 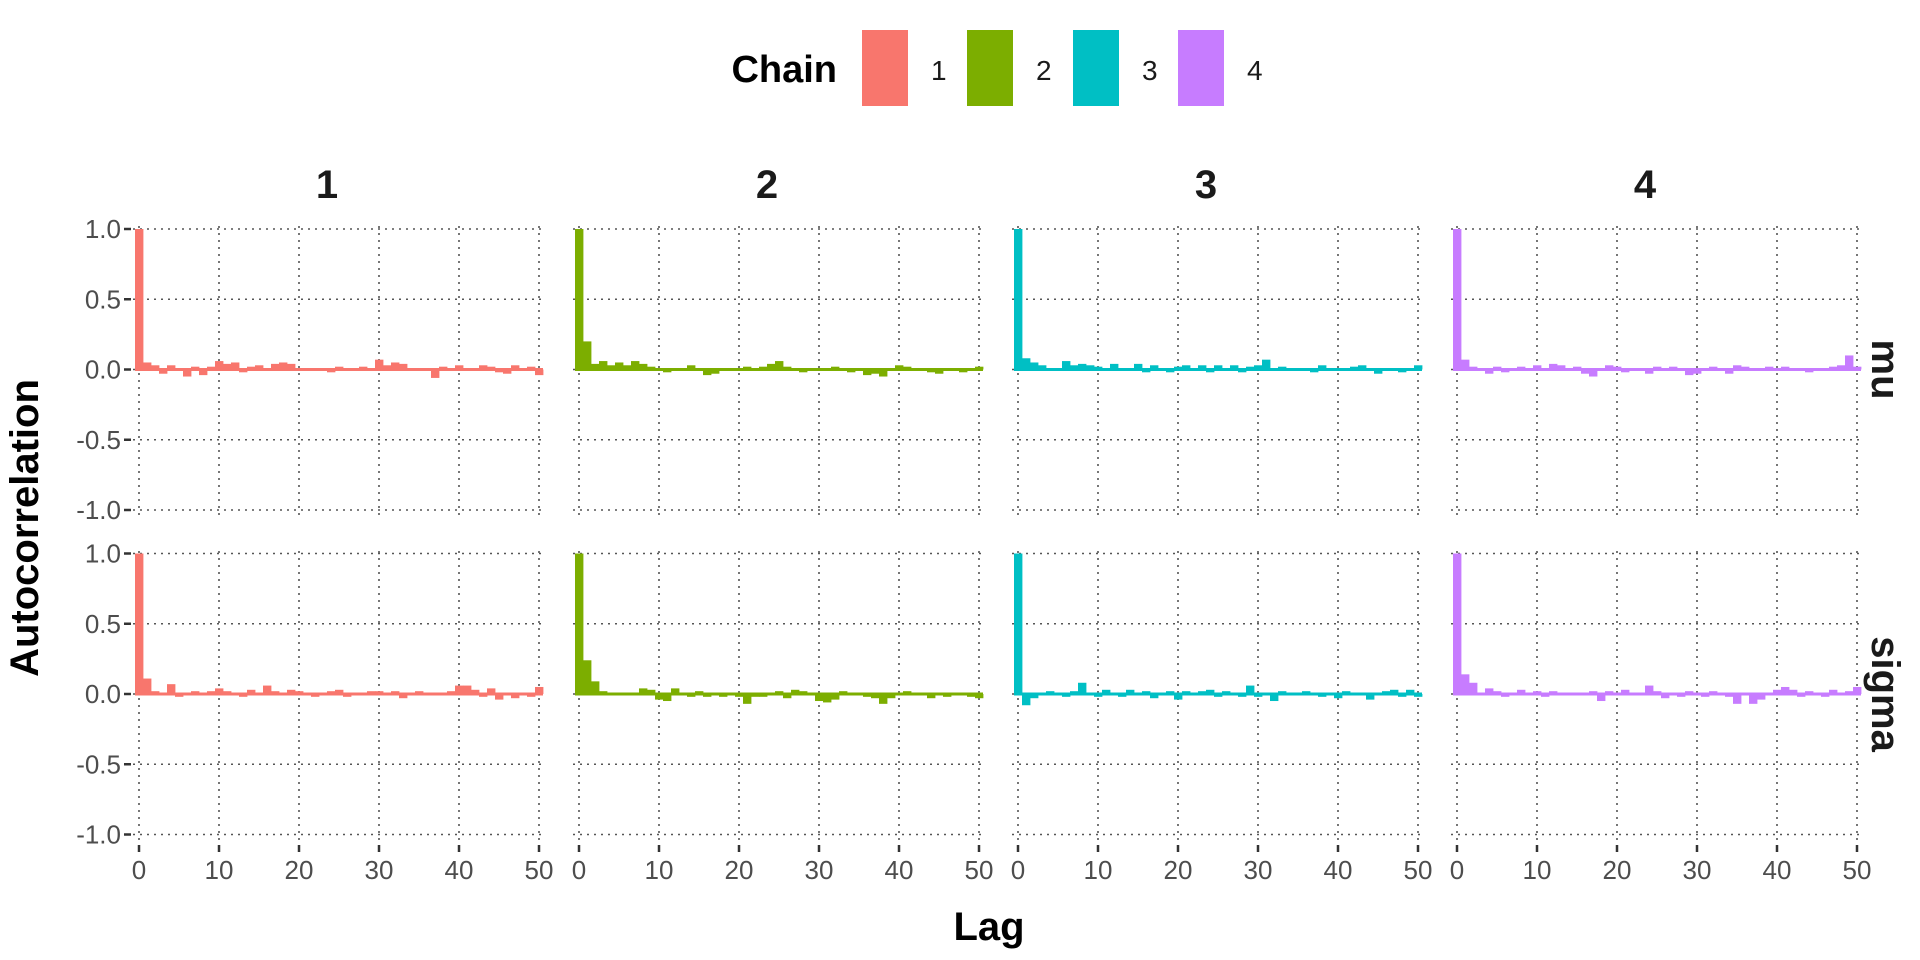 What do you see at coordinates (25, 528) in the screenshot?
I see `y-axis-title: Autocorrelation` at bounding box center [25, 528].